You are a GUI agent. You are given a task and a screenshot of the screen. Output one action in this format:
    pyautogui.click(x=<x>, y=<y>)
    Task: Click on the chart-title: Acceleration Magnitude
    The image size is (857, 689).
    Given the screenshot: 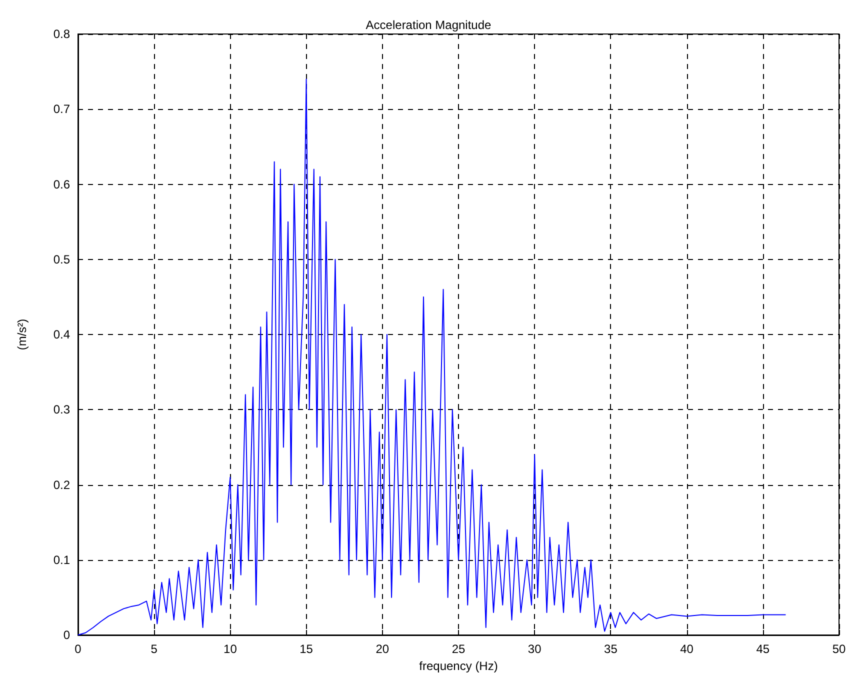 What is the action you would take?
    pyautogui.click(x=429, y=25)
    